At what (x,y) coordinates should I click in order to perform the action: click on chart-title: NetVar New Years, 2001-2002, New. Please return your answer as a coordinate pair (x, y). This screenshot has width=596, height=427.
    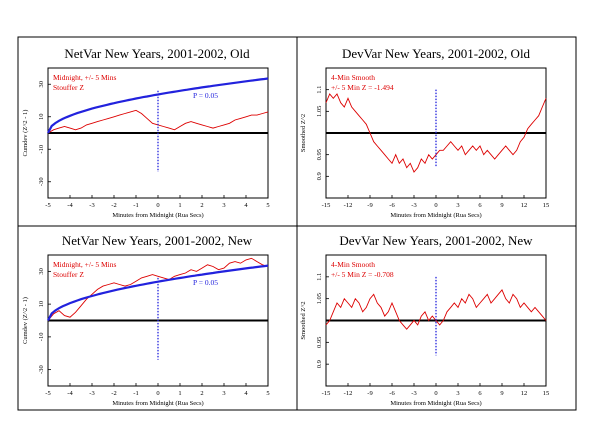
    Looking at the image, I should click on (157, 240).